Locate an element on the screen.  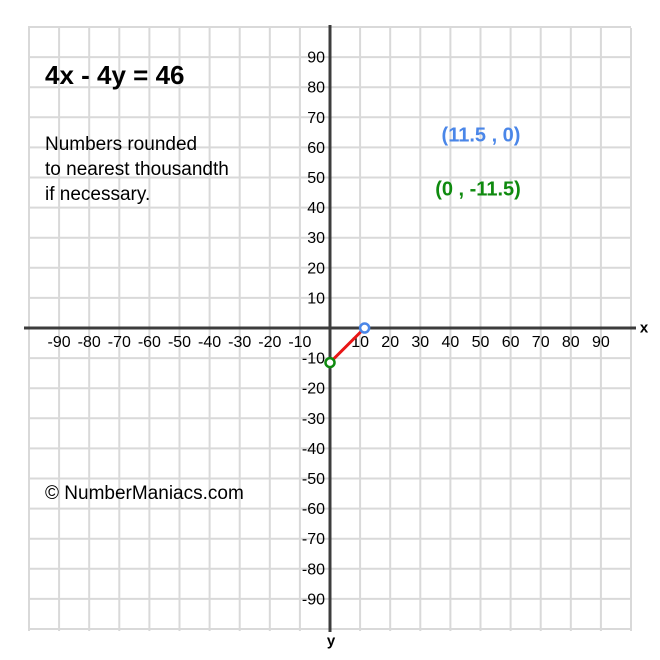
rounding-note-line-2: to nearest thousandth is located at coordinates (137, 169).